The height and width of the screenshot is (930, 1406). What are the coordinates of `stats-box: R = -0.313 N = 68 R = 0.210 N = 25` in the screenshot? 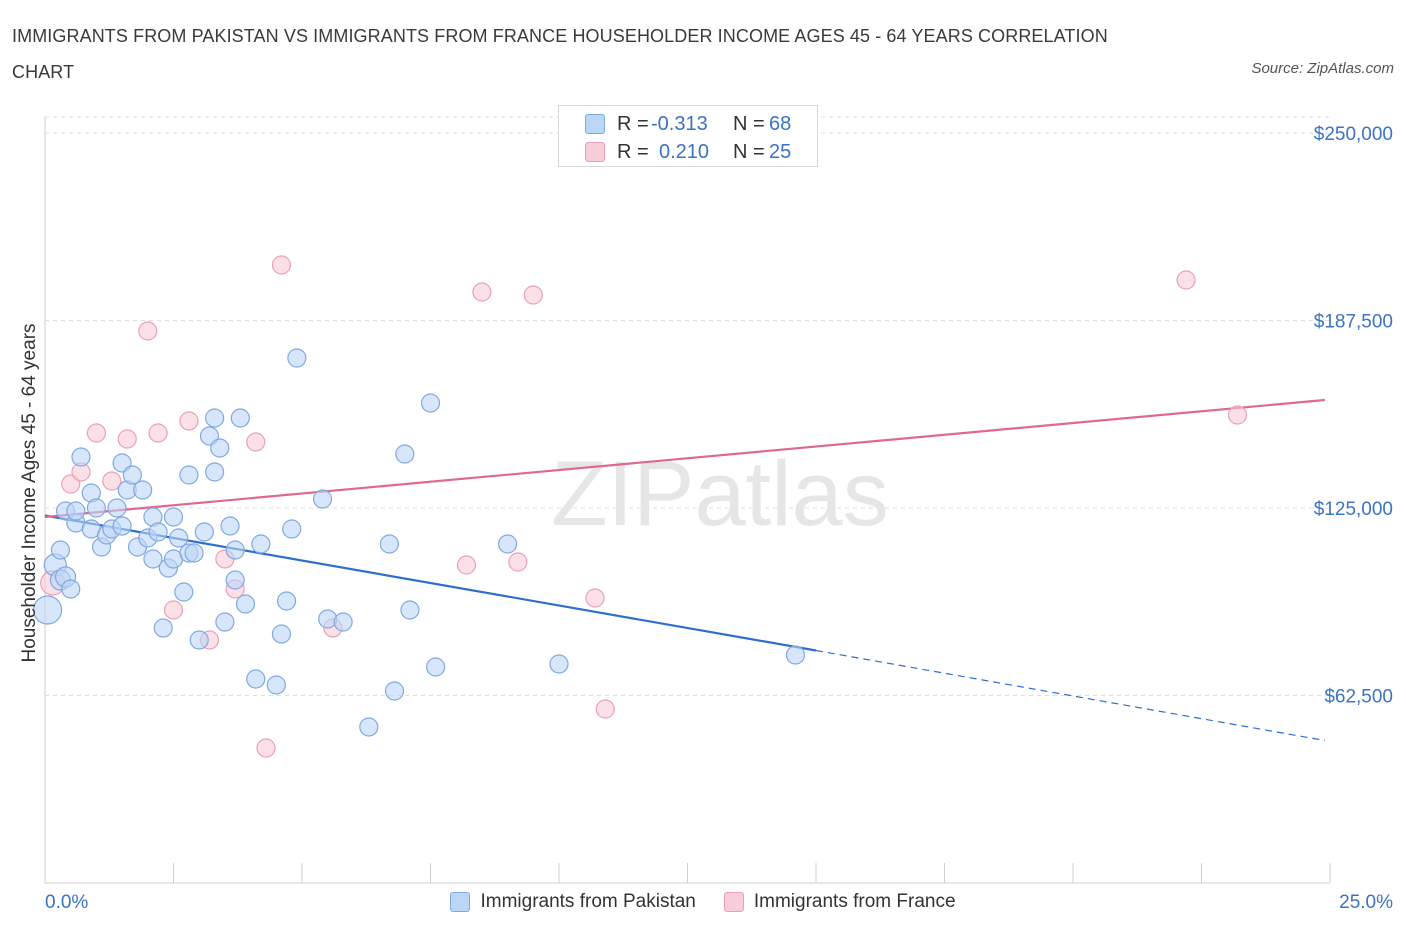 It's located at (688, 136).